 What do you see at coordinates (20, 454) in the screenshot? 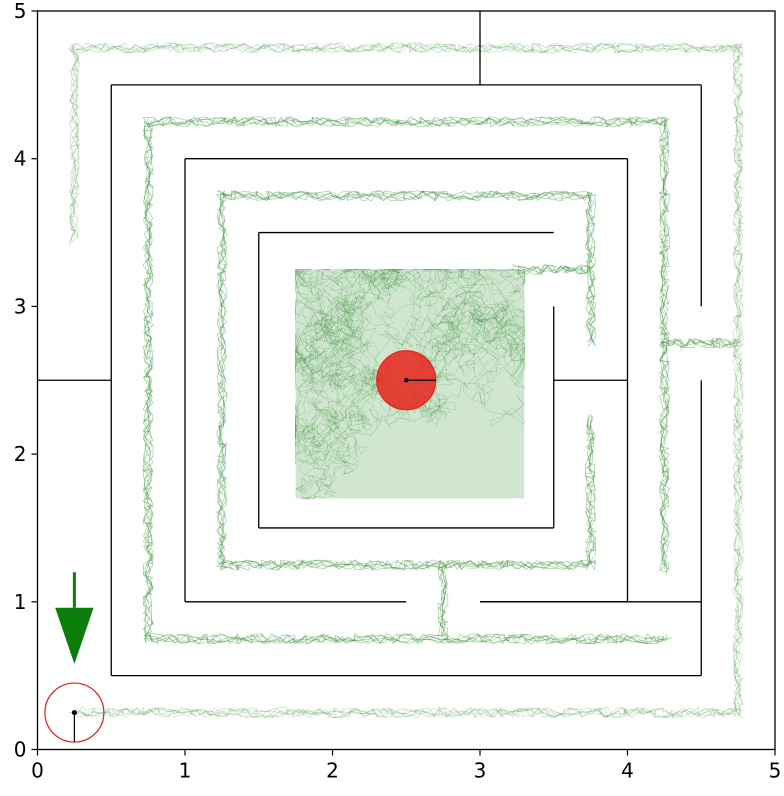
I see `y-tick-label: 2` at bounding box center [20, 454].